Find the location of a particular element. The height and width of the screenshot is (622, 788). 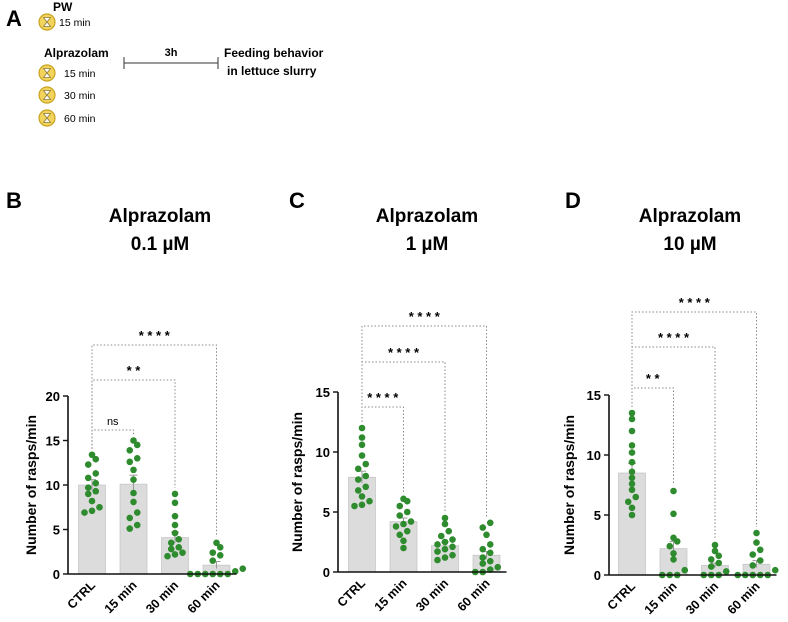

significance-label: ns is located at coordinates (113, 422).